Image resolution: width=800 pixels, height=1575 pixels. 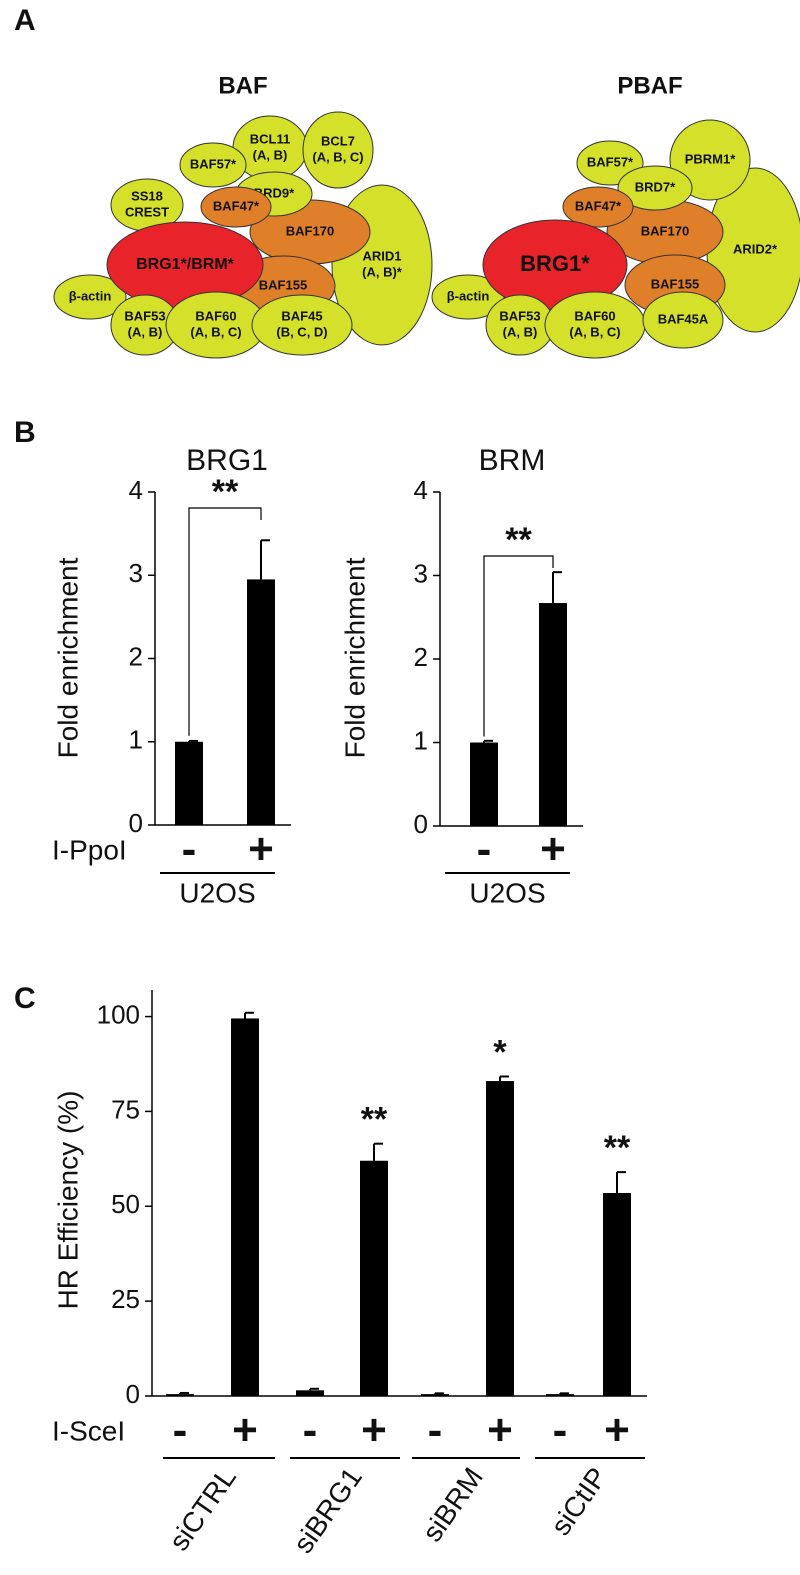 I want to click on y-axis-label: HR Efficiency (%), so click(x=67, y=1200).